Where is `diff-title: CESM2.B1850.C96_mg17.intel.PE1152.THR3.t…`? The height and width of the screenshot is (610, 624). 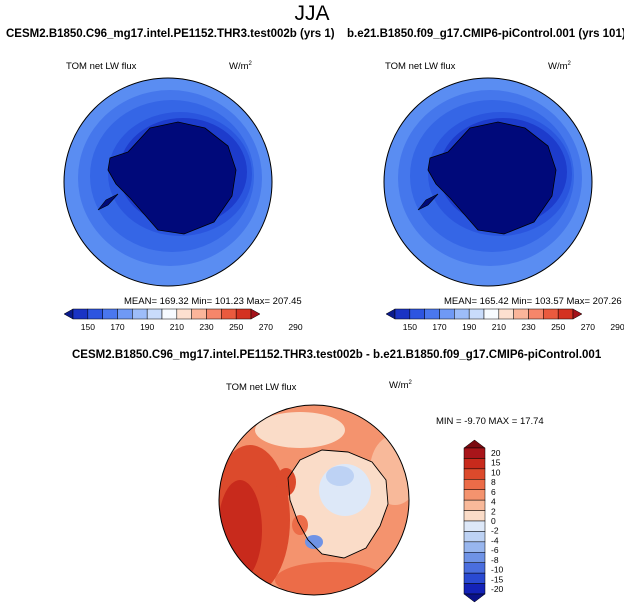
diff-title: CESM2.B1850.C96_mg17.intel.PE1152.THR3.t… is located at coordinates (337, 355).